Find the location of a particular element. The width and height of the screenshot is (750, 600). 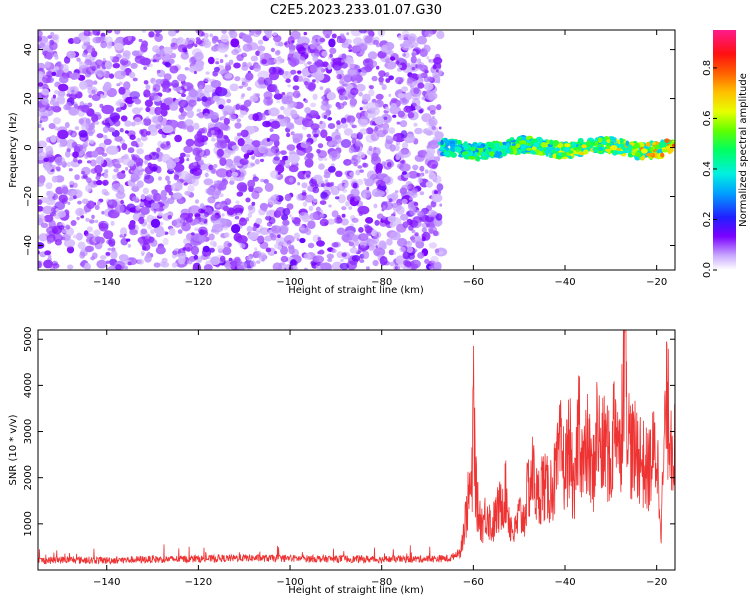

colorbar-tick-label: 0.0 is located at coordinates (707, 270).